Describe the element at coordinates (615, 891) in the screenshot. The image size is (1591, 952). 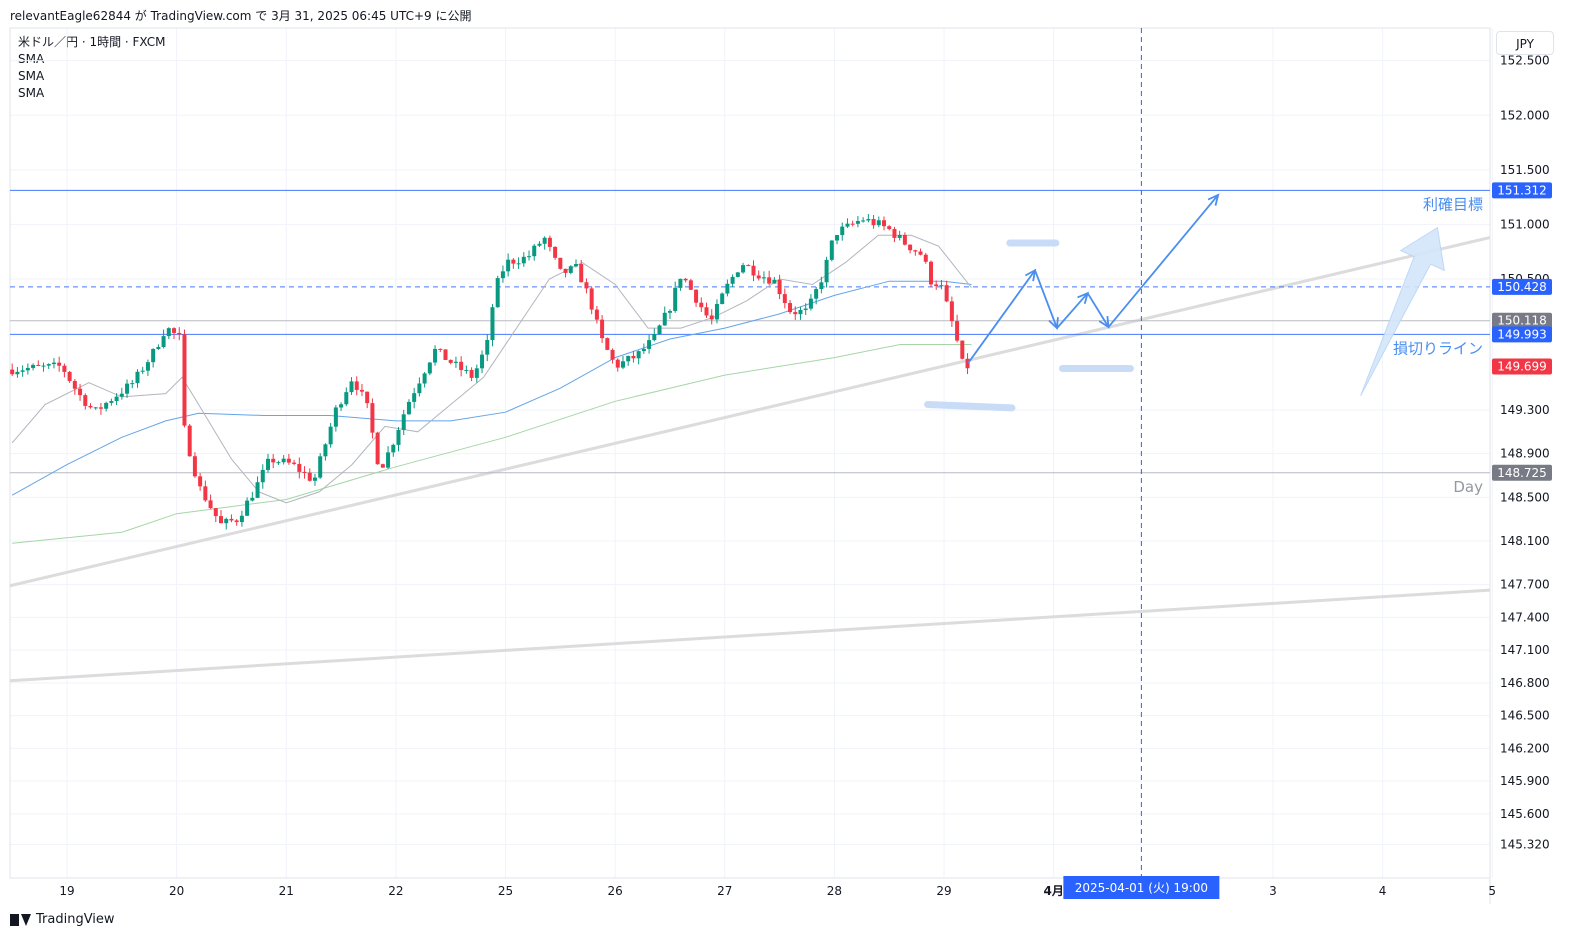
I see `time-tick-label: 26` at that location.